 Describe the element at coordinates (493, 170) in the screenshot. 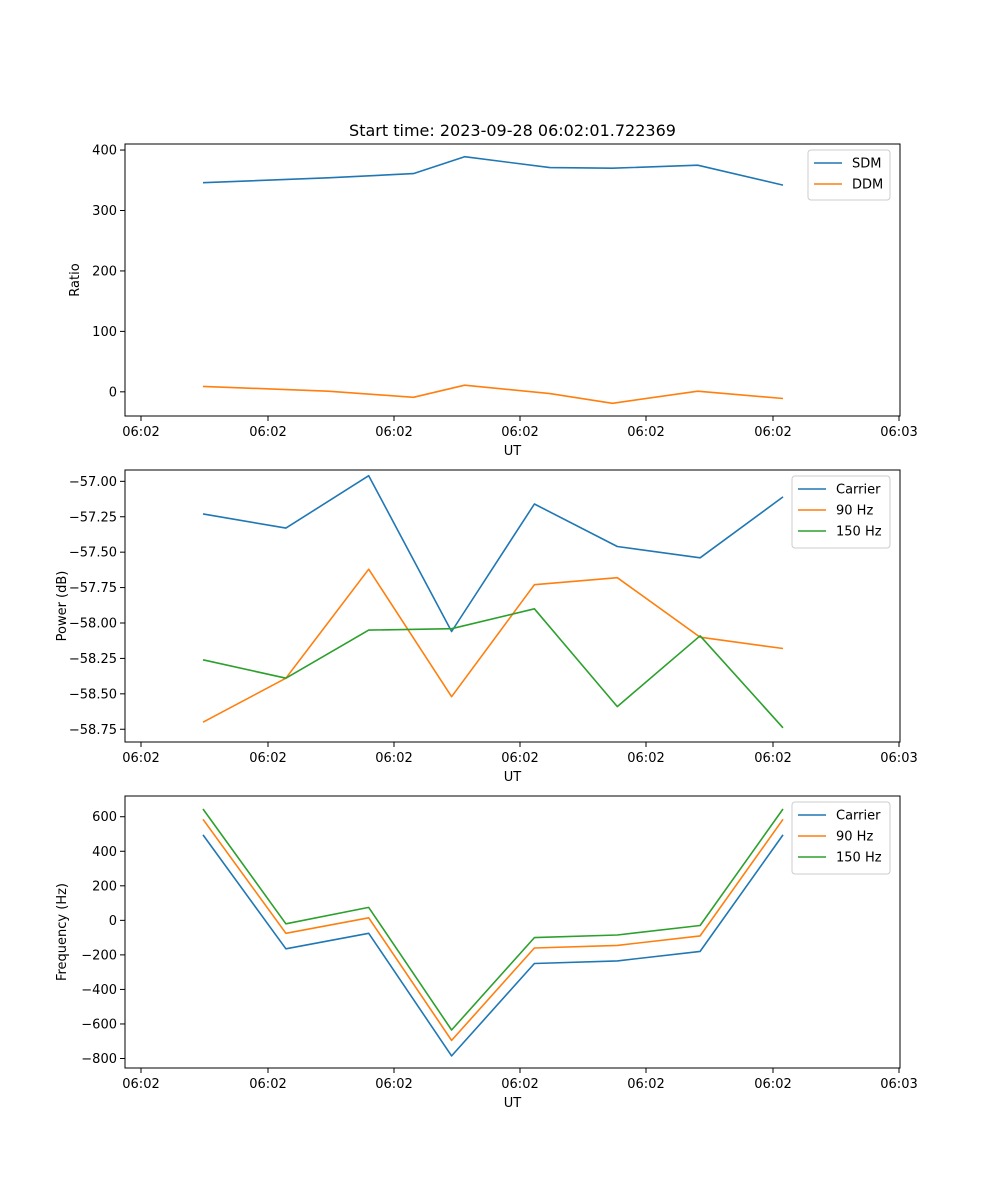

I see `series-line-sdm` at that location.